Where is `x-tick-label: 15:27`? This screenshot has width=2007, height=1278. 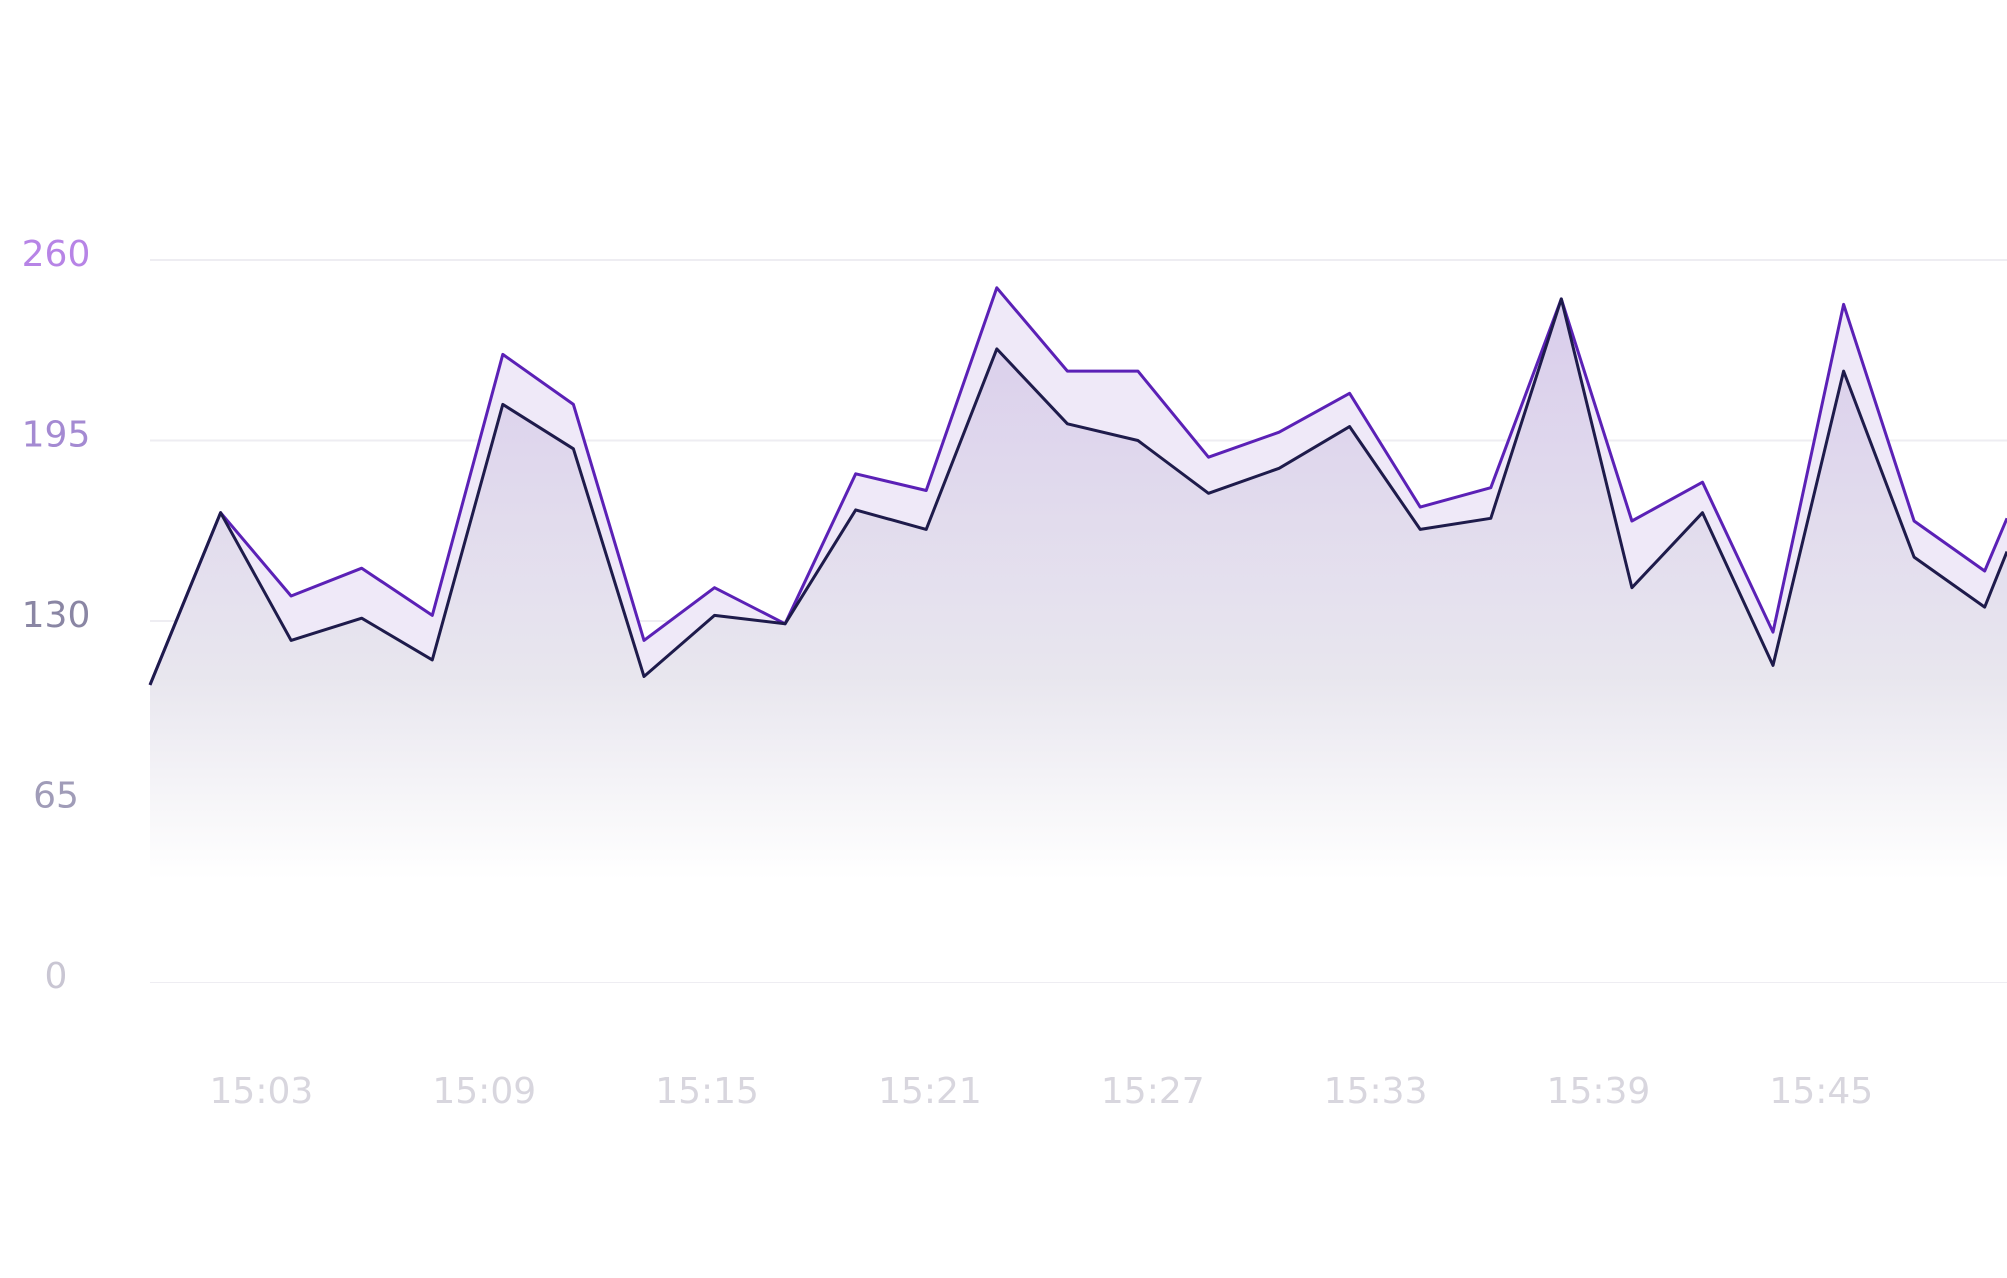 x-tick-label: 15:27 is located at coordinates (1153, 1091).